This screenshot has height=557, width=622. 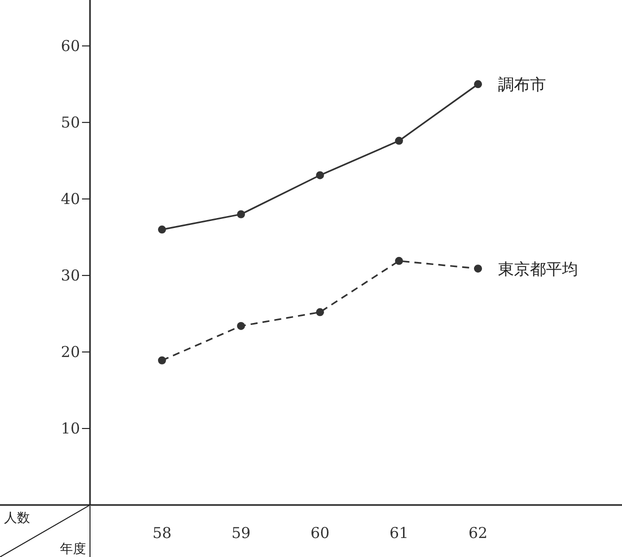 What do you see at coordinates (73, 549) in the screenshot?
I see `x-axis-title: 年度` at bounding box center [73, 549].